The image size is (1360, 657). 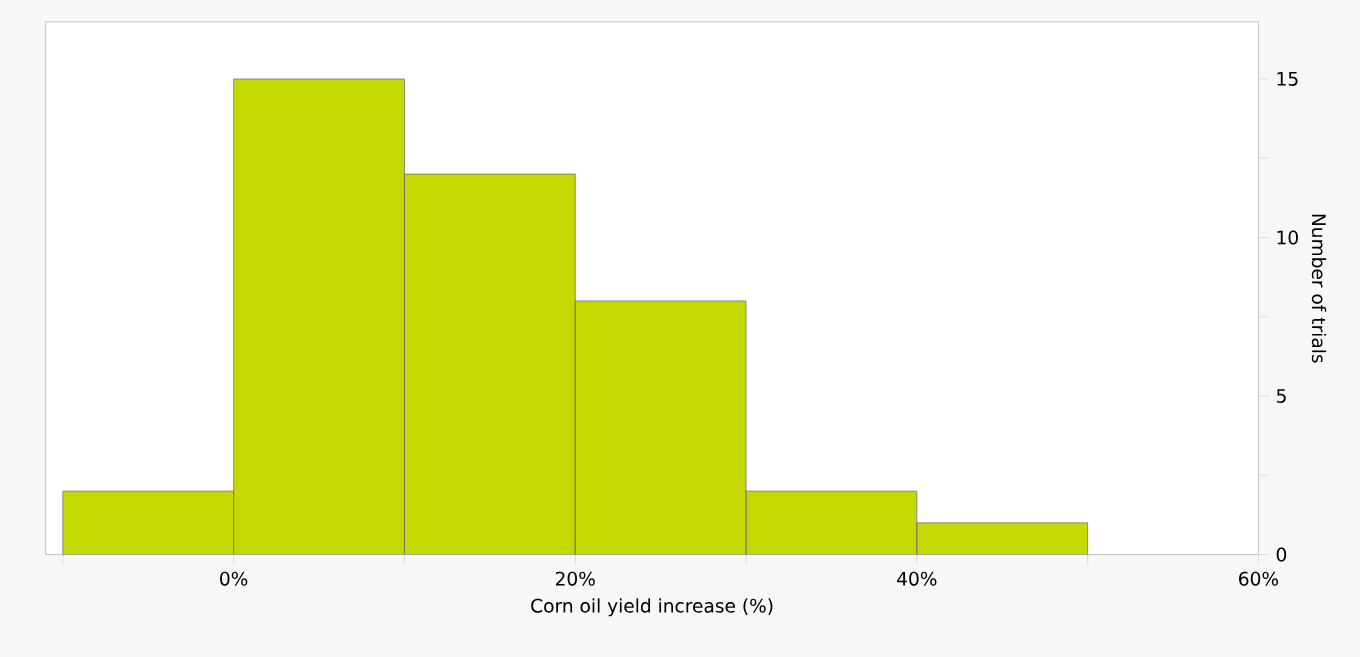 What do you see at coordinates (234, 578) in the screenshot?
I see `x-tick-label: 0%` at bounding box center [234, 578].